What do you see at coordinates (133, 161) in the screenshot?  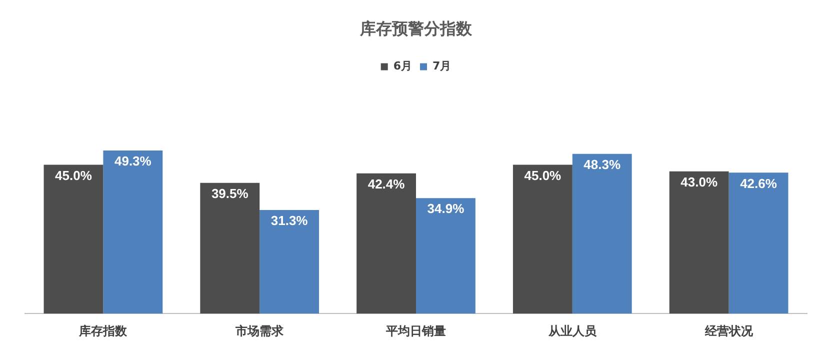 I see `data-label: 49.3%` at bounding box center [133, 161].